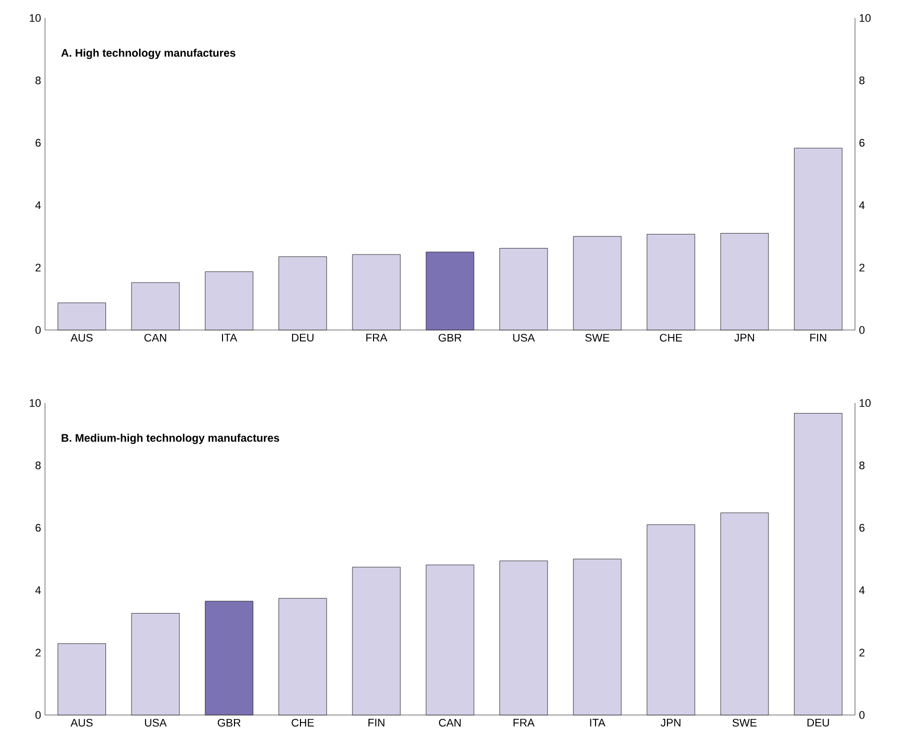 This screenshot has width=898, height=739. I want to click on text: B. Medium-high technology manufactures, so click(171, 439).